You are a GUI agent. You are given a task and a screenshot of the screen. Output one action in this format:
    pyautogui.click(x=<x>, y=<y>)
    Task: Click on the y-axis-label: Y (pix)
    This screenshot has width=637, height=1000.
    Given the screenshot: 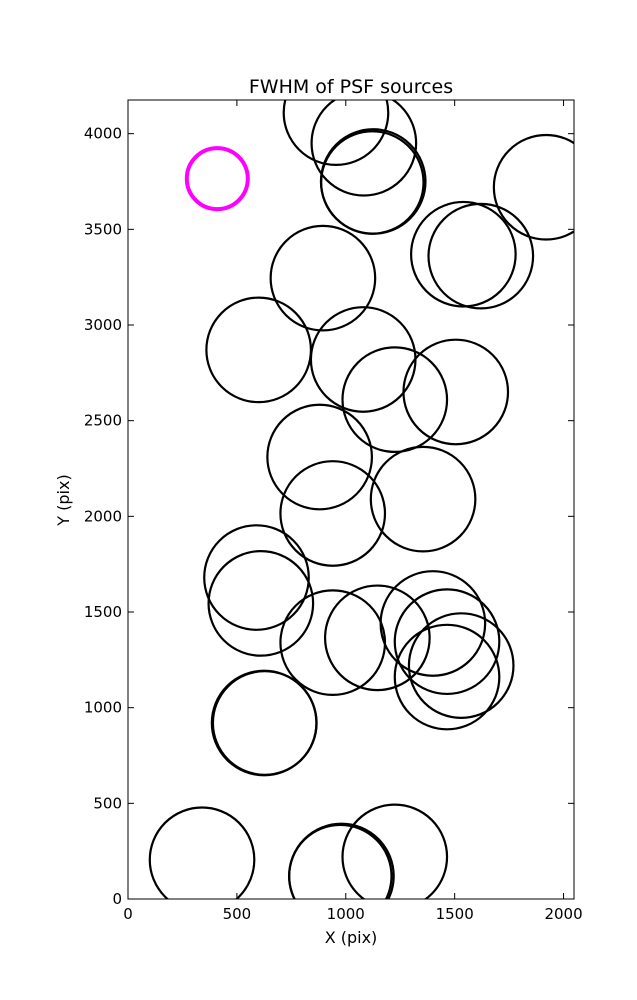 What is the action you would take?
    pyautogui.click(x=63, y=500)
    